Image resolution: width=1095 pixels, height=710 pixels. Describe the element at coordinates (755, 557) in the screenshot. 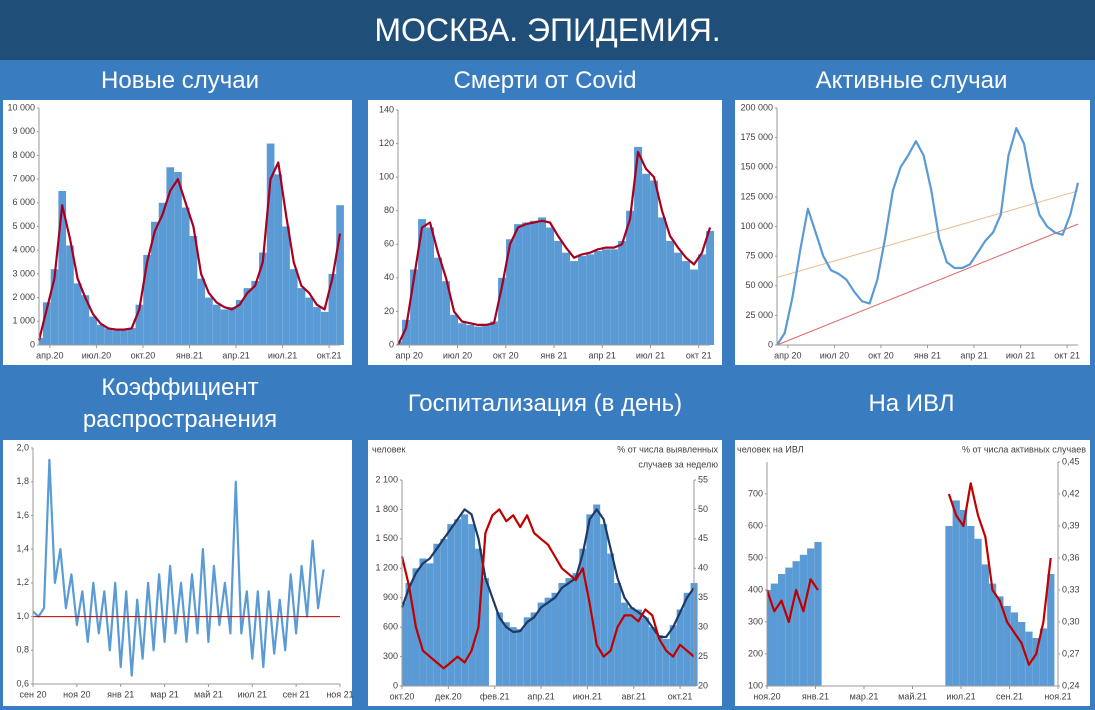

I see `y-tick-label: 500` at that location.